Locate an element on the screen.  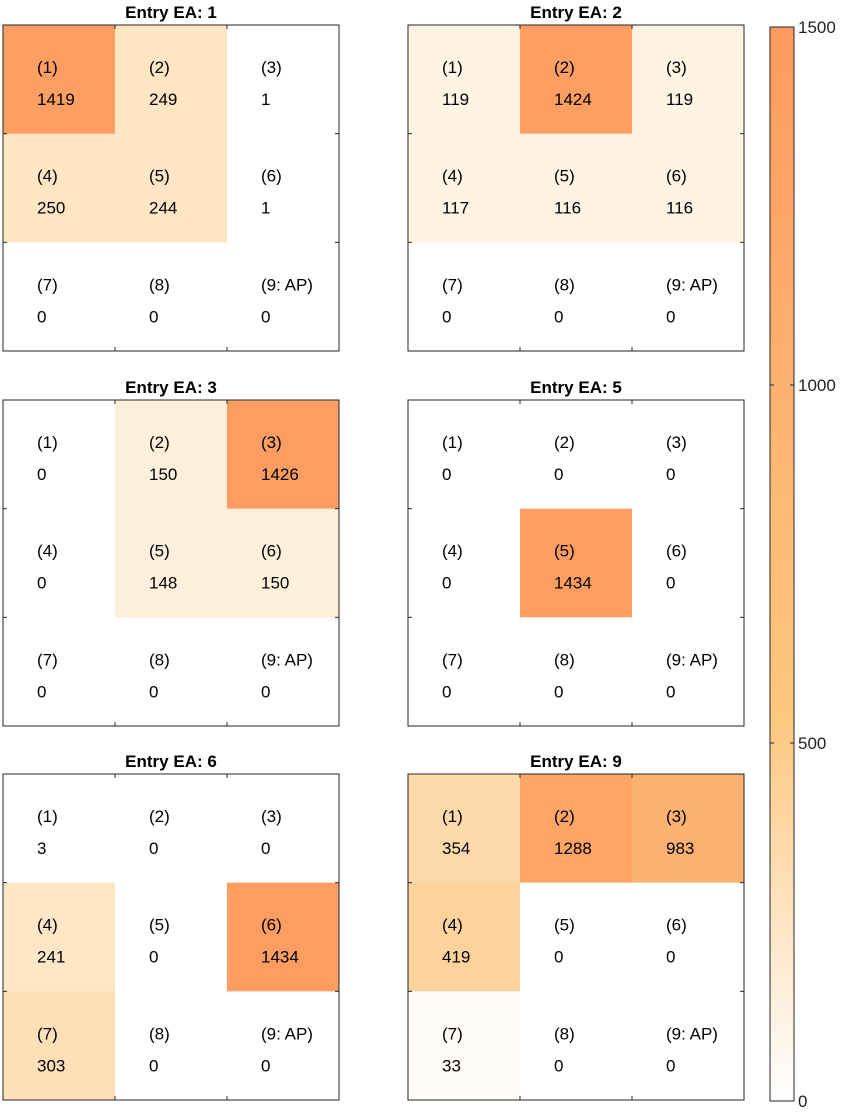
colorbar-tick-label: 0 is located at coordinates (802, 1101).